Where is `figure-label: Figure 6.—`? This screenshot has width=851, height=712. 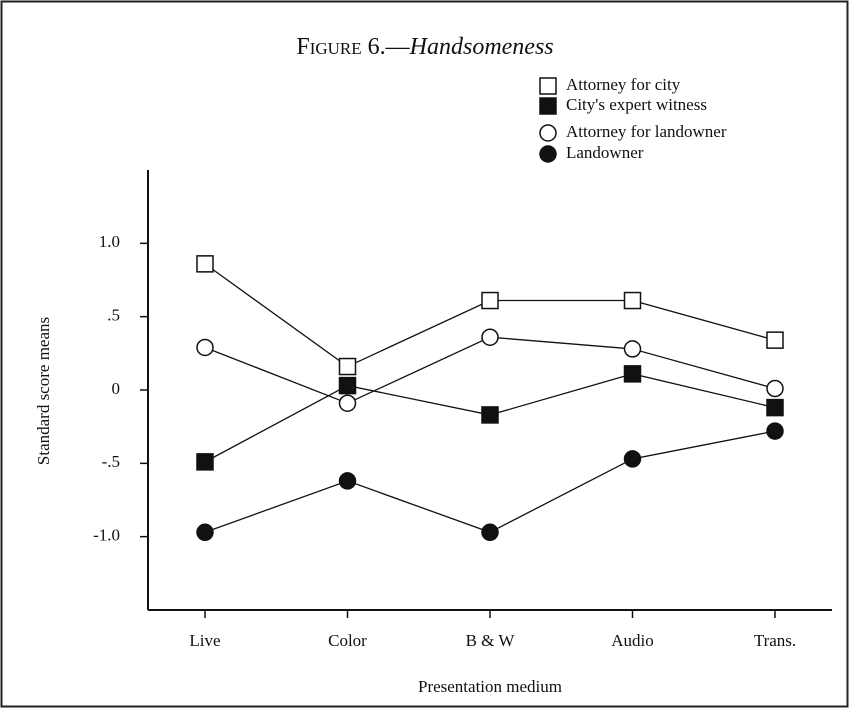 figure-label: Figure 6.— is located at coordinates (353, 47).